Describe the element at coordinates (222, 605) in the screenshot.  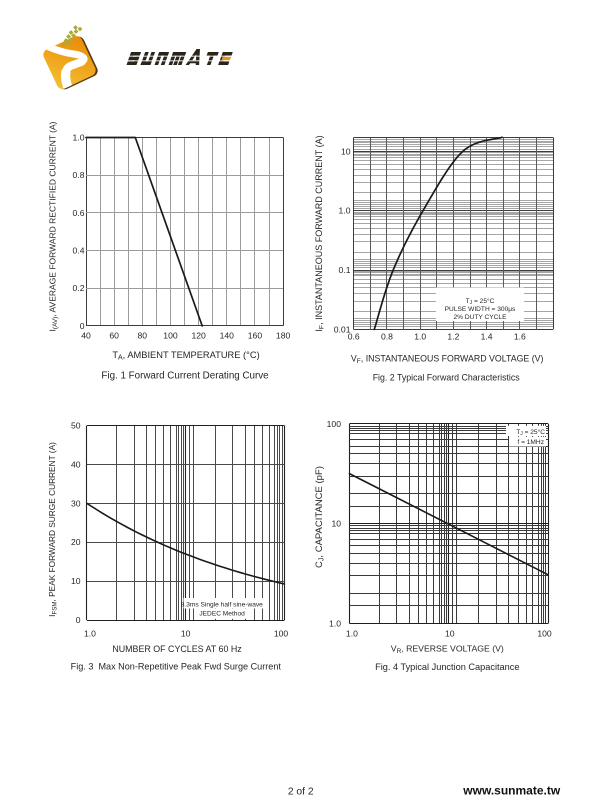
I see `svg-text: 8.3ms Single half sine-wave` at that location.